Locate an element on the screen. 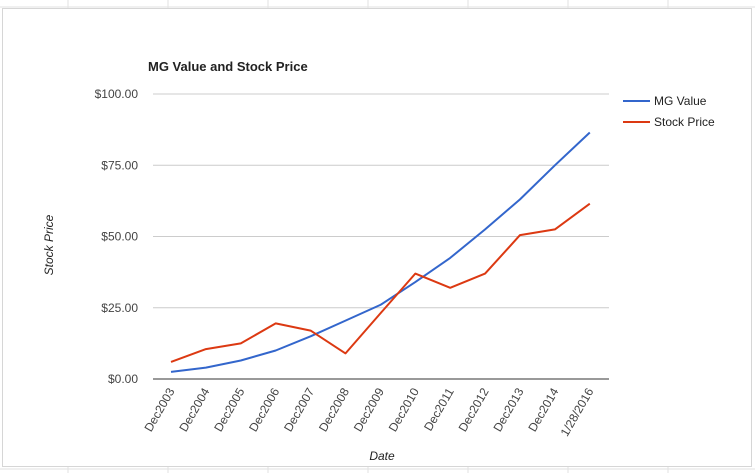  x-tick-label: 1/28/2016 is located at coordinates (577, 412).